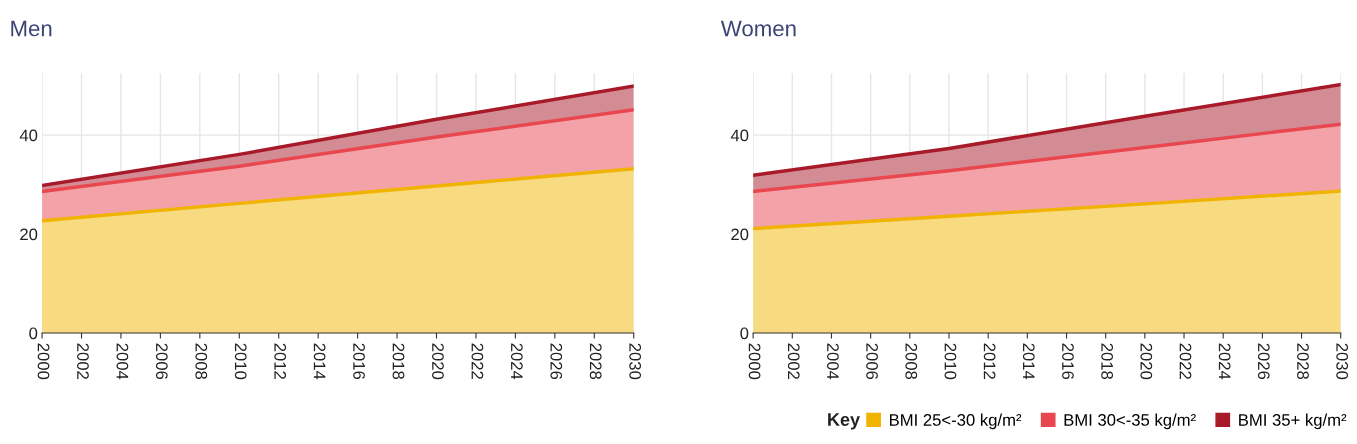 Image resolution: width=1357 pixels, height=444 pixels. Describe the element at coordinates (1293, 421) in the screenshot. I see `legend-label: BMI 35+ kg/m²` at that location.